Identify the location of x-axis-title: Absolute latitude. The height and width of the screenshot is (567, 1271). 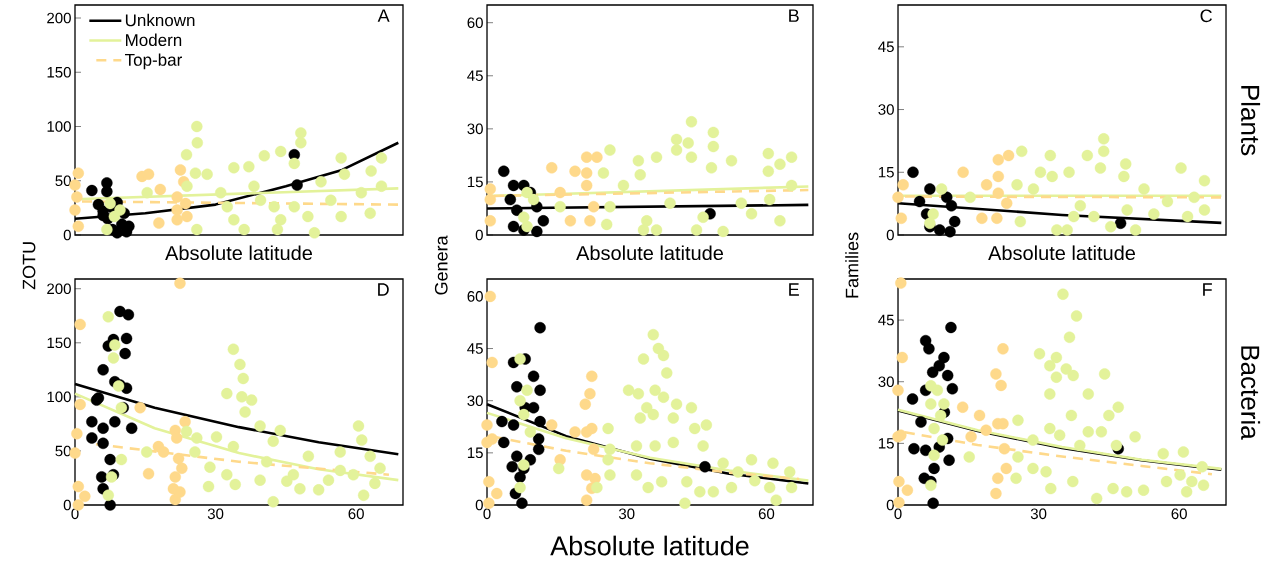
(650, 253).